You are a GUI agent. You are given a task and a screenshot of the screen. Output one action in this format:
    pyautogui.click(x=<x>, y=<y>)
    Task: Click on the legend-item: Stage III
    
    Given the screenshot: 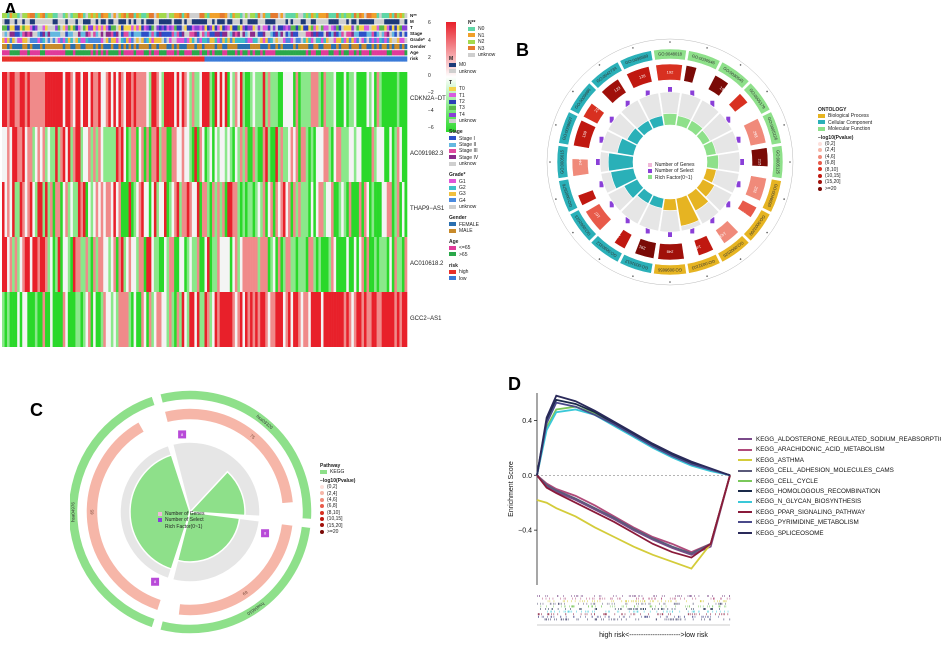 What is the action you would take?
    pyautogui.click(x=463, y=151)
    